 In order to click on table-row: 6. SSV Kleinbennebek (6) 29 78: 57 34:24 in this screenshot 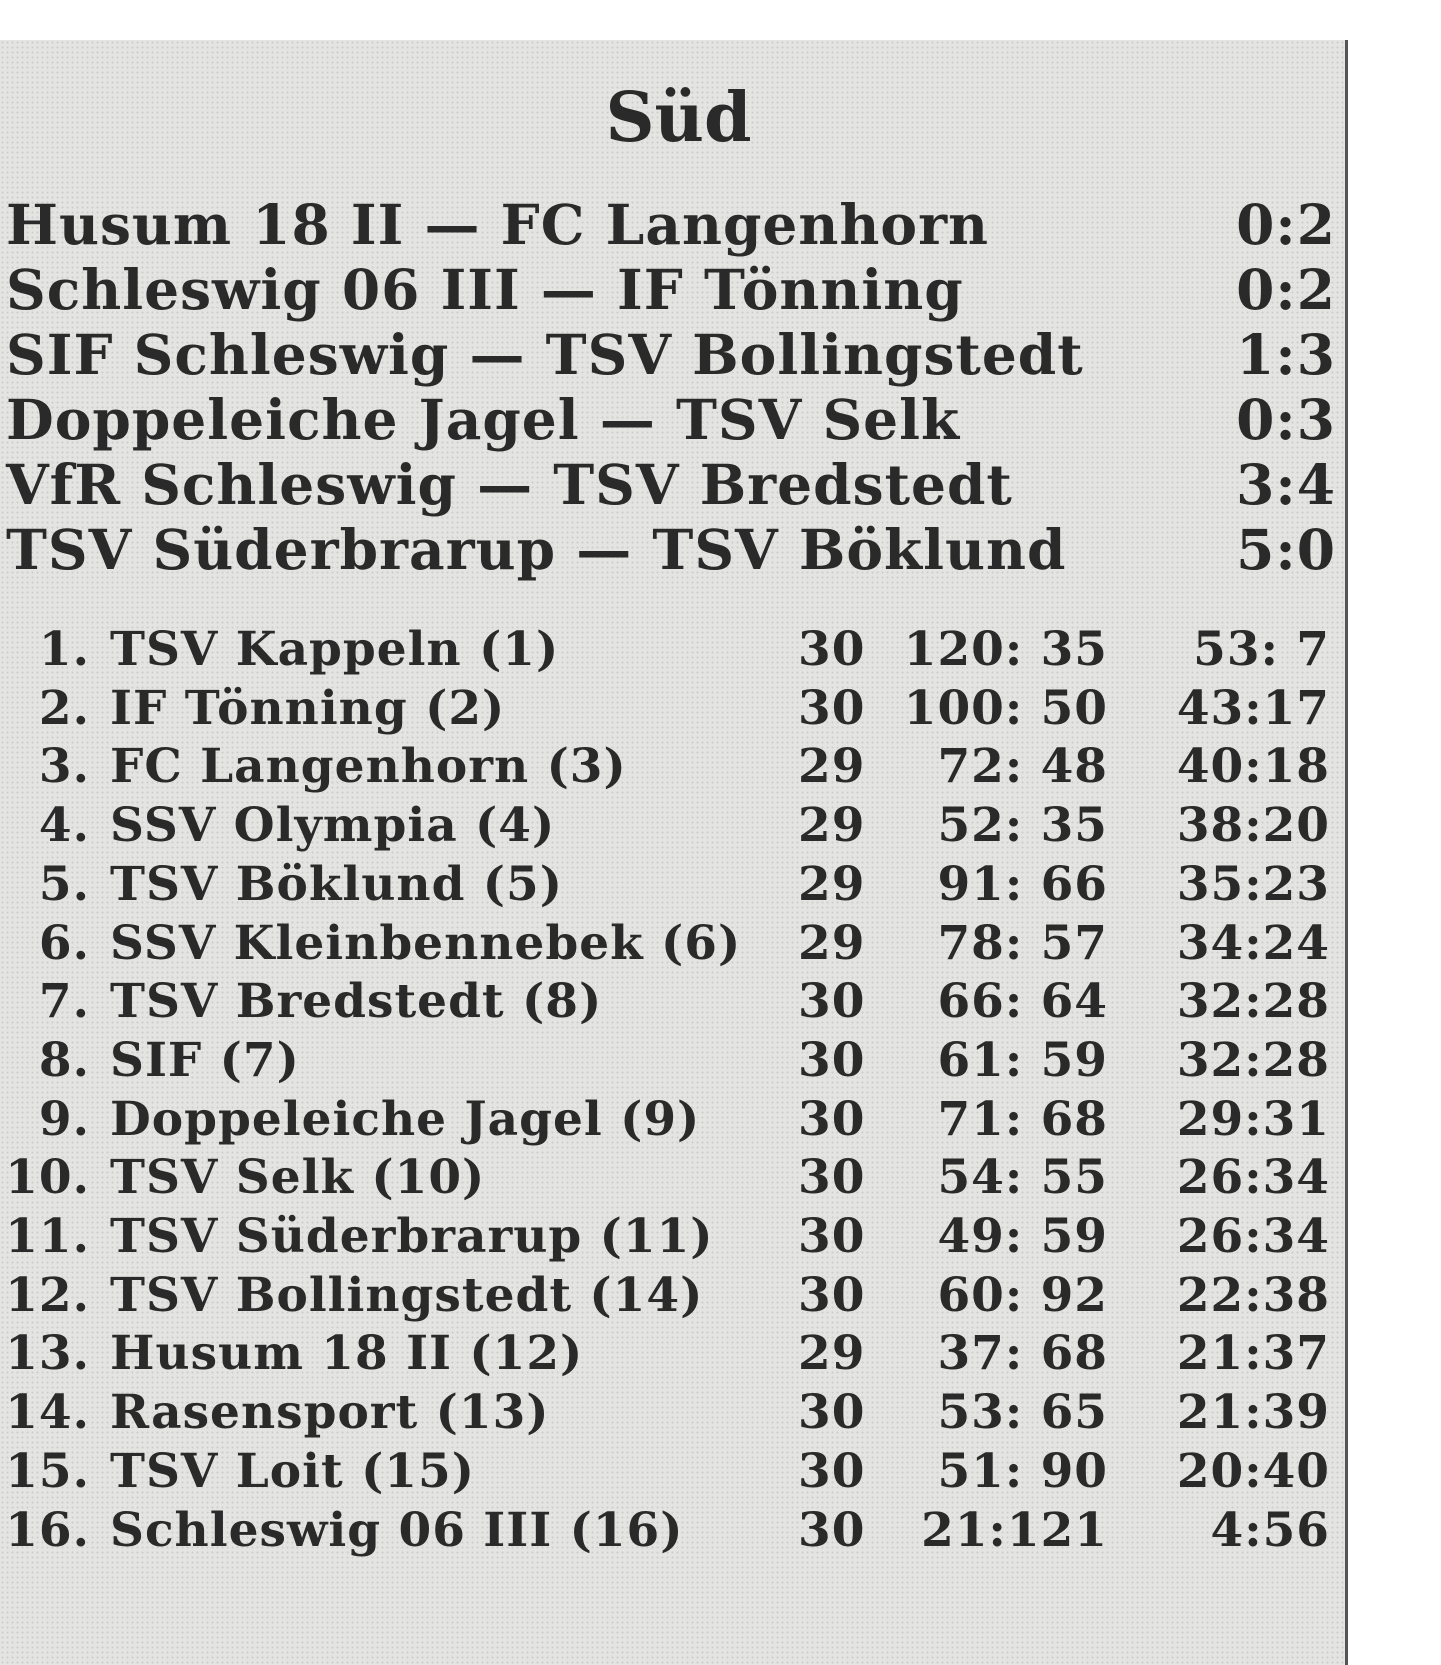, I will do `click(670, 945)`.